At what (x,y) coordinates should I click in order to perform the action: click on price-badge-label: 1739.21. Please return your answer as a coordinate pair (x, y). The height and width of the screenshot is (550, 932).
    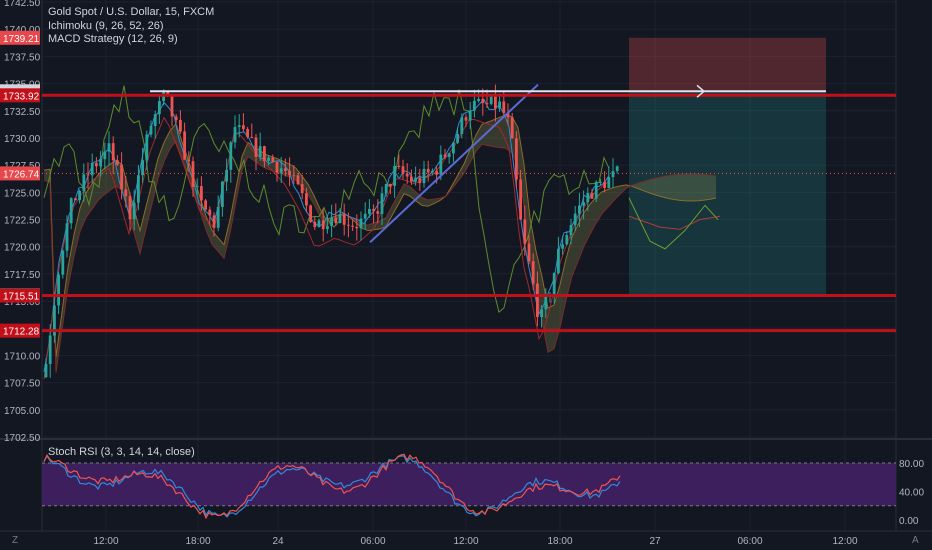
    Looking at the image, I should click on (21, 39).